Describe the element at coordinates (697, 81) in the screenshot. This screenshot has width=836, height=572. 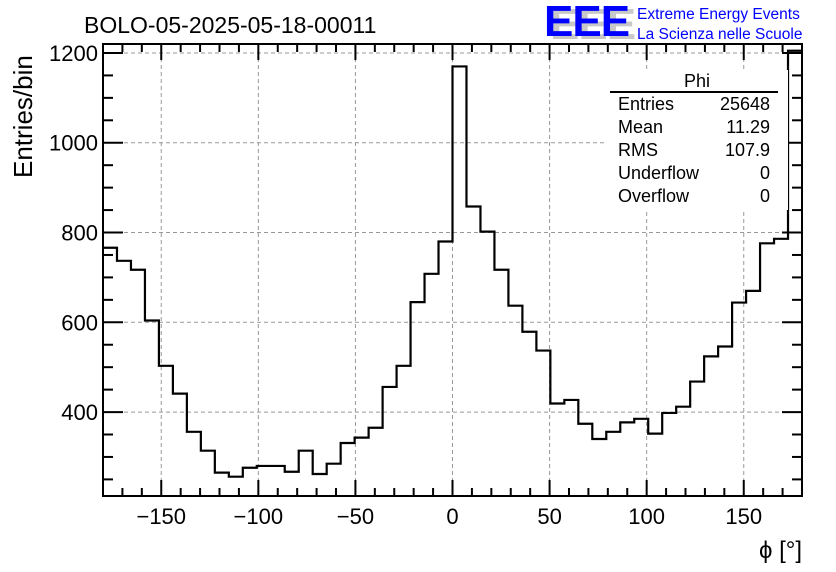
I see `stats-title: Phi` at that location.